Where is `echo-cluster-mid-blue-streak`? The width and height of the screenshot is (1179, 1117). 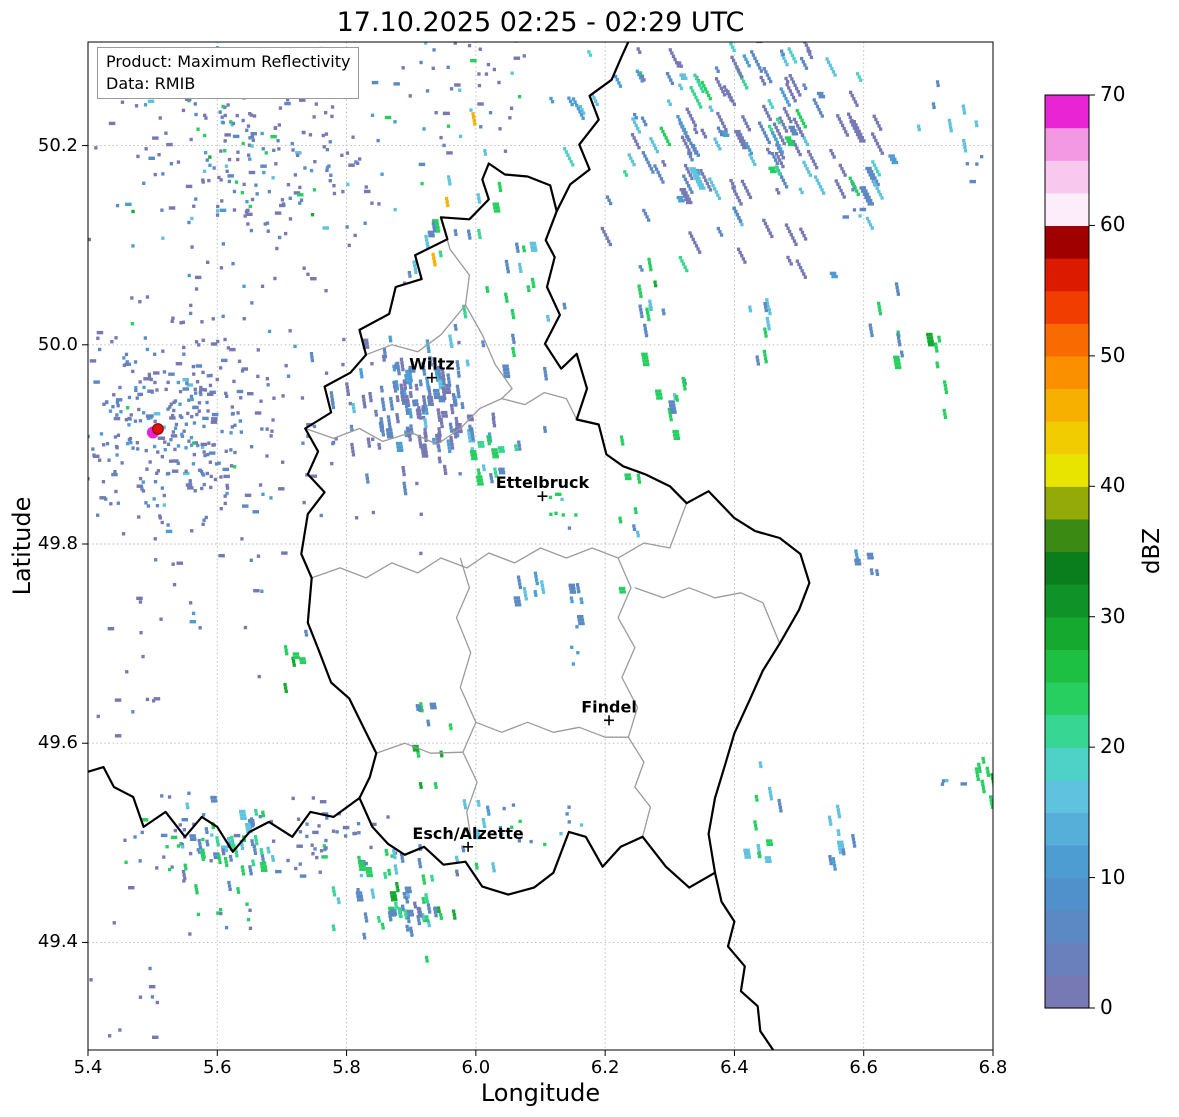
echo-cluster-mid-blue-streak is located at coordinates (576, 604).